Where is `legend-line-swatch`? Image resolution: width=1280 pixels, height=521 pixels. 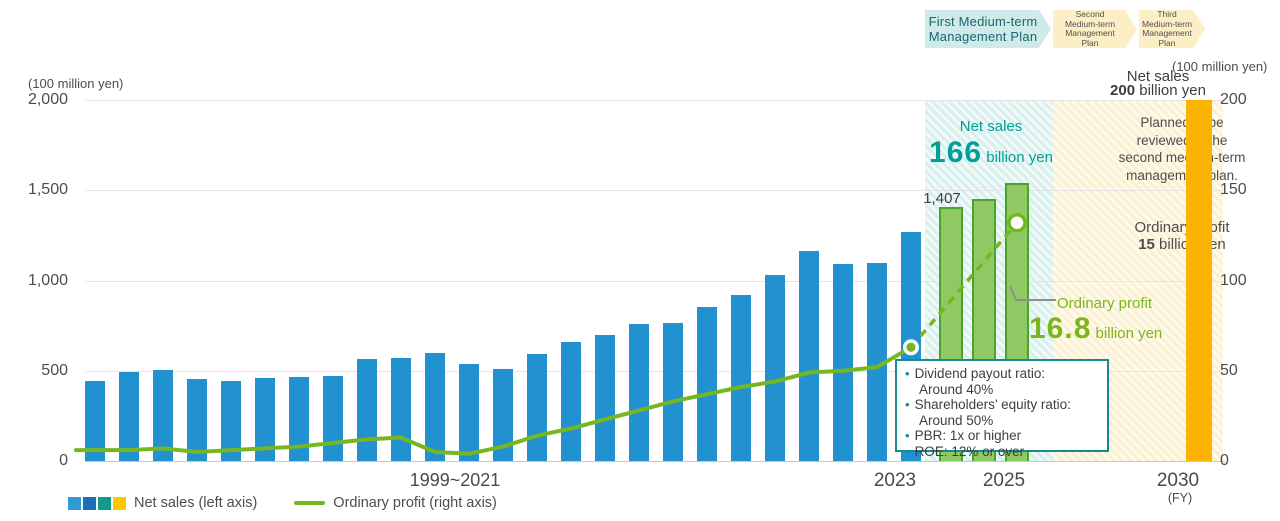
legend-line-swatch is located at coordinates (310, 503).